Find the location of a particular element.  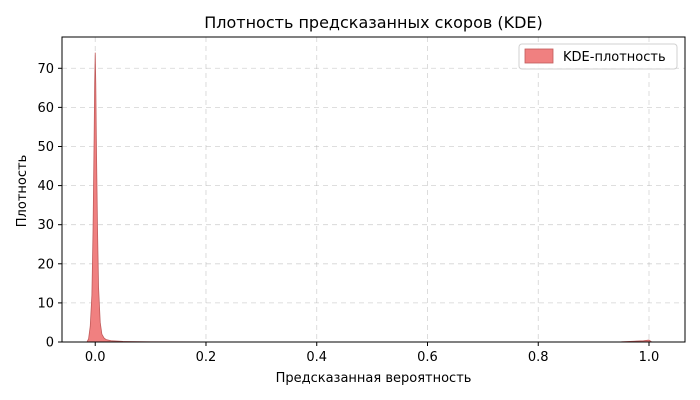

y-axis-ticks: 0 10 20 30 40 50 60 70 is located at coordinates (49, 206).